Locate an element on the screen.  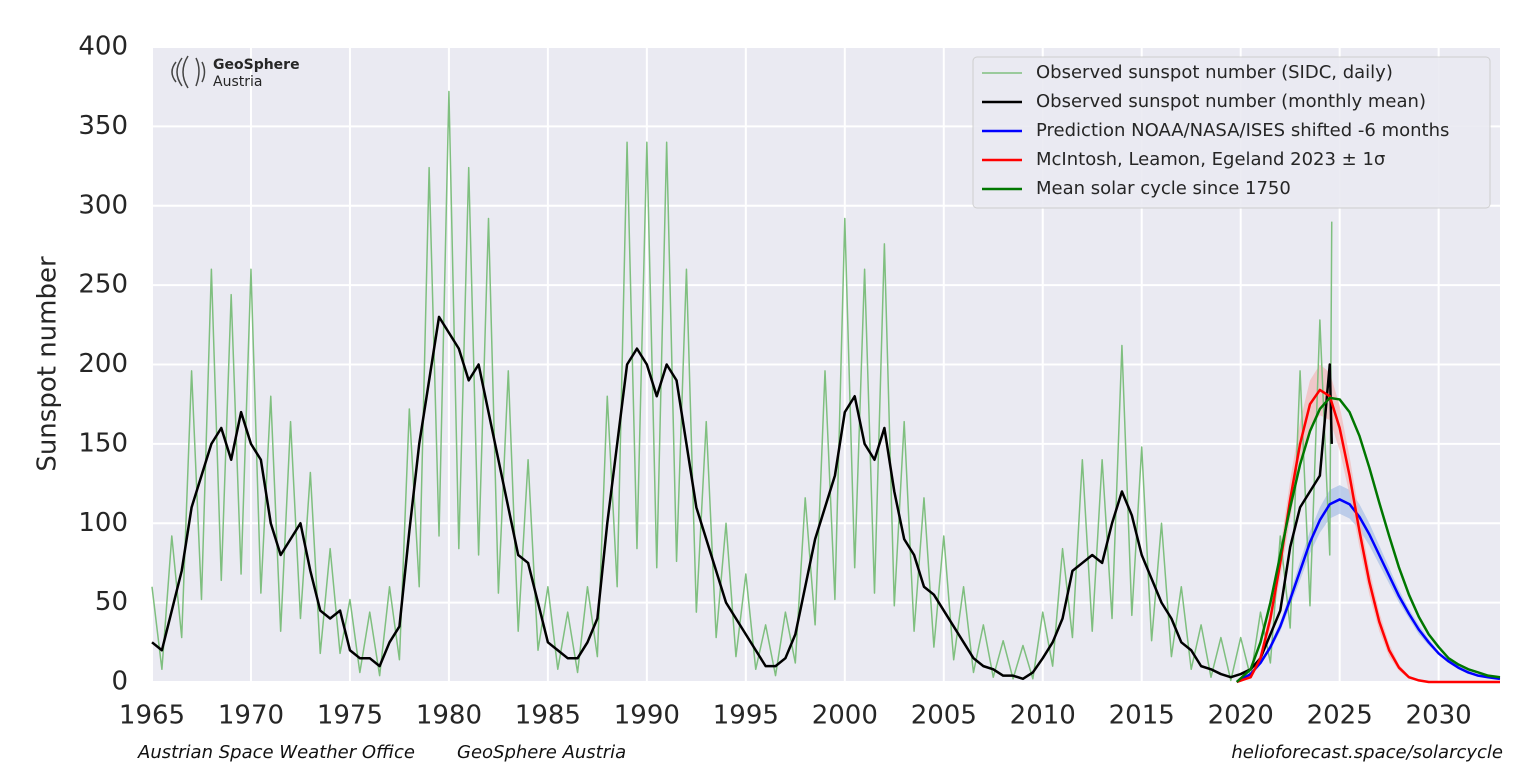
legend-label: Observed sunspot number (SIDC, daily) is located at coordinates (1214, 72).